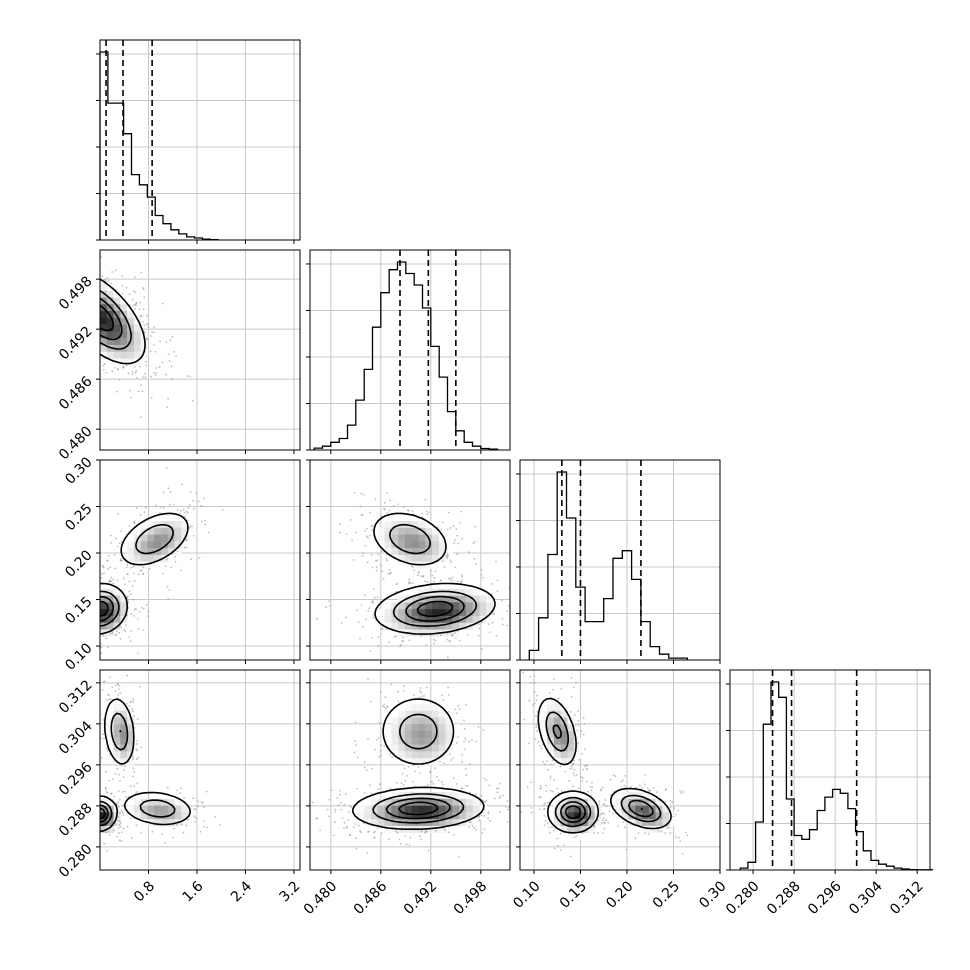 Image resolution: width=970 pixels, height=970 pixels. I want to click on x-tick-label: 0.8, so click(144, 891).